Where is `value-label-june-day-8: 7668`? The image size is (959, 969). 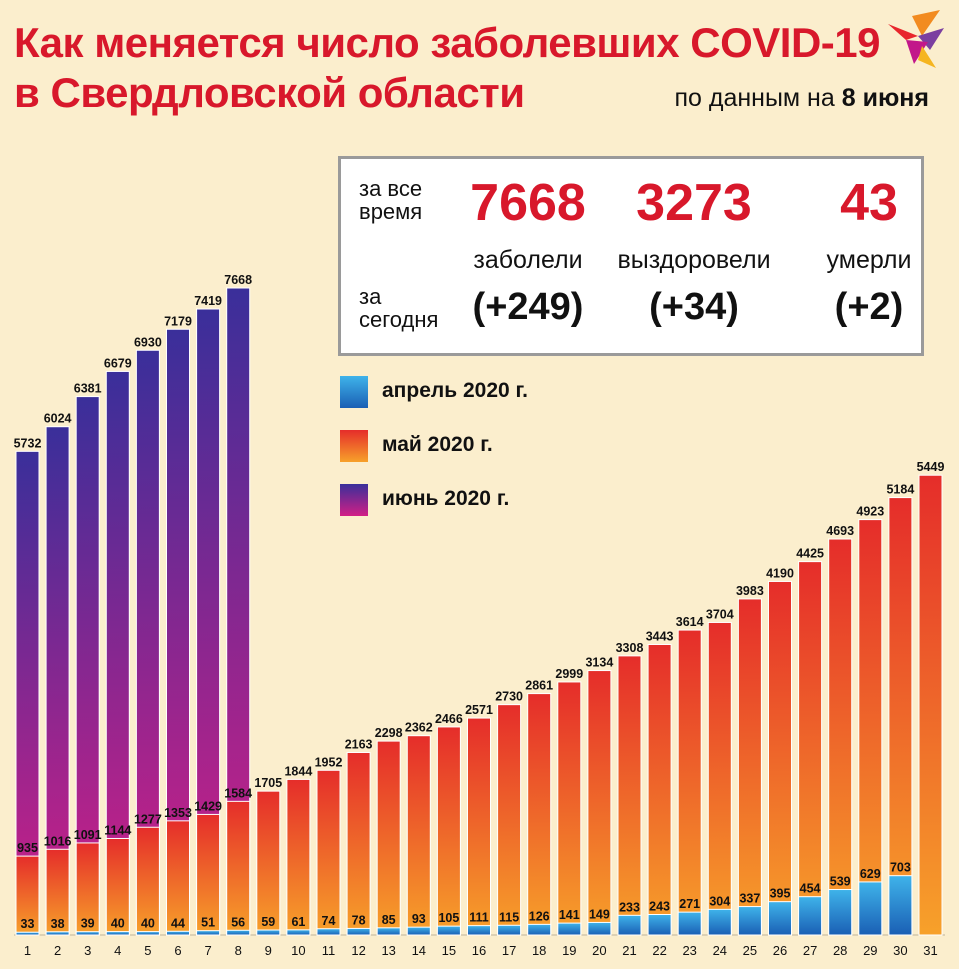
value-label-june-day-8: 7668 is located at coordinates (238, 280).